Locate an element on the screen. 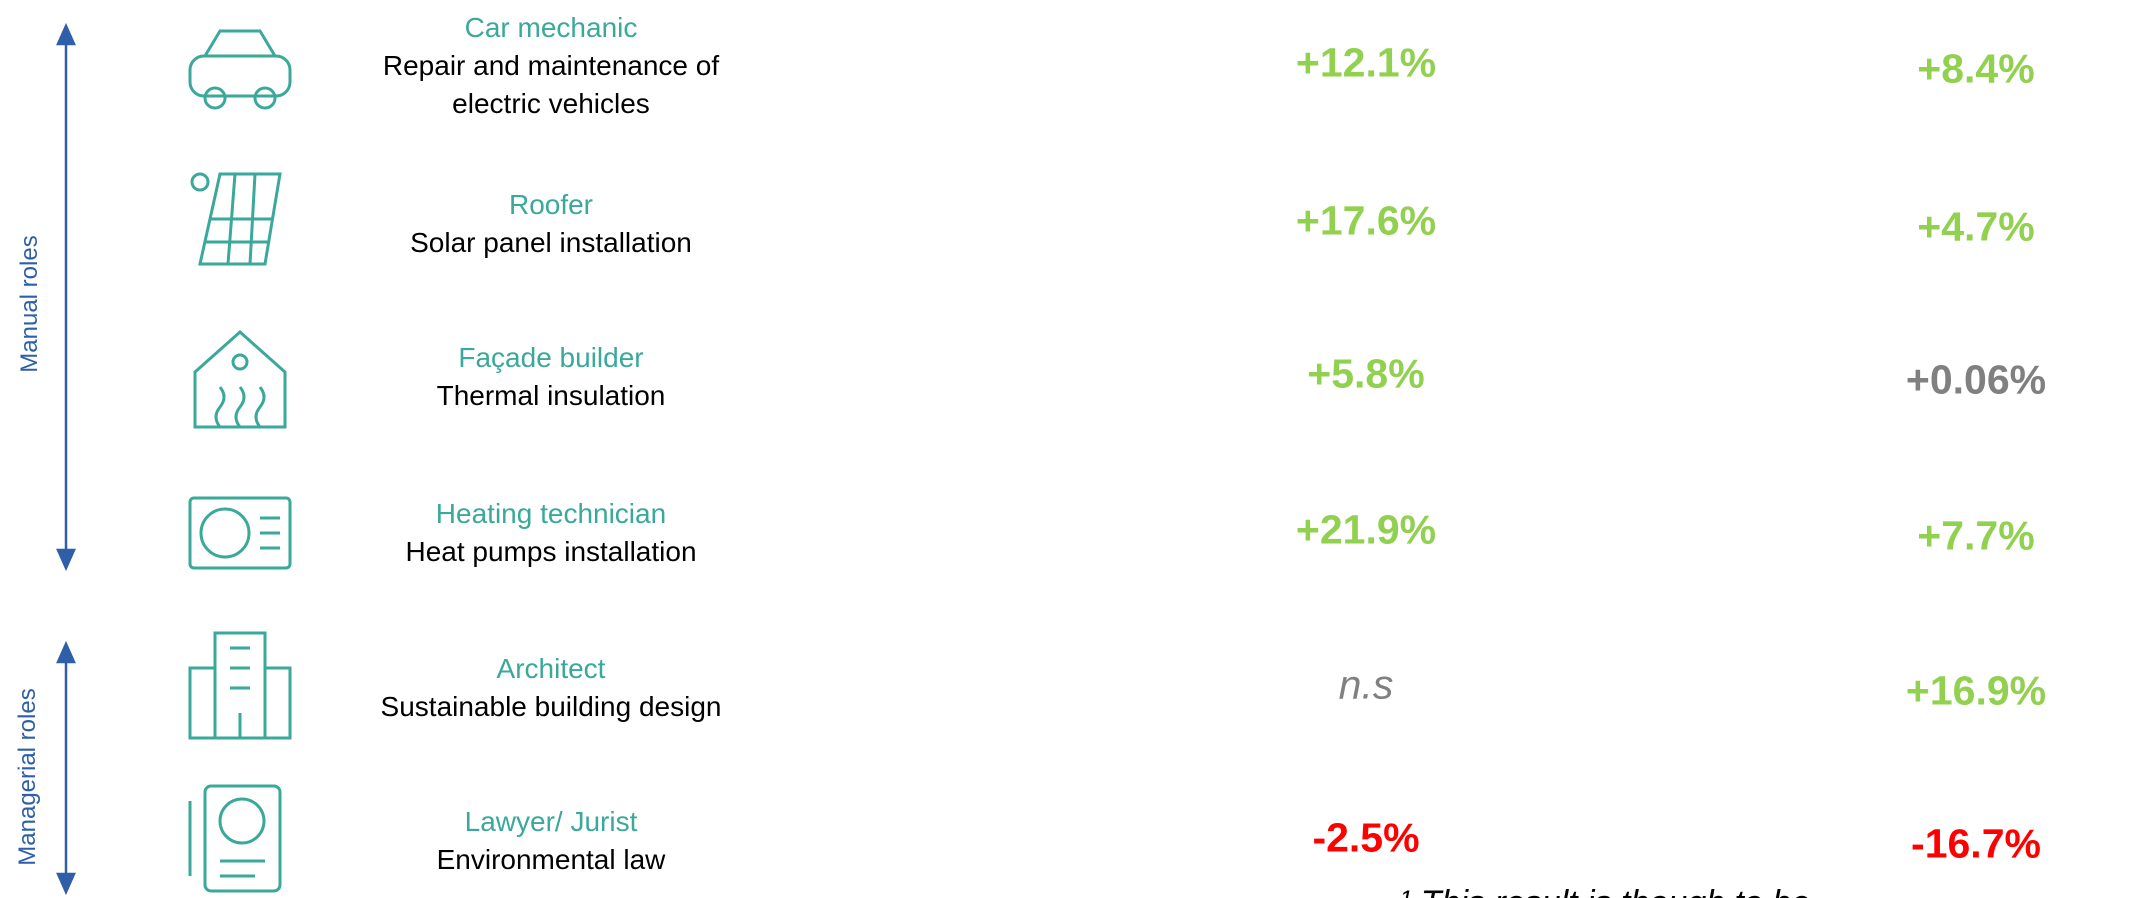 This screenshot has height=898, width=2149. role-name: Architect is located at coordinates (551, 668).